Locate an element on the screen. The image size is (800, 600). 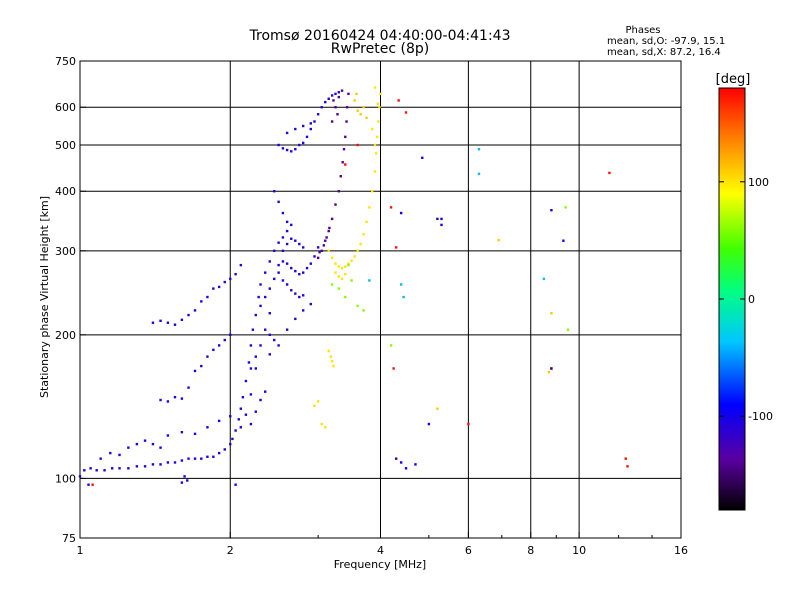
y-tick-label: 75 is located at coordinates (69, 538).